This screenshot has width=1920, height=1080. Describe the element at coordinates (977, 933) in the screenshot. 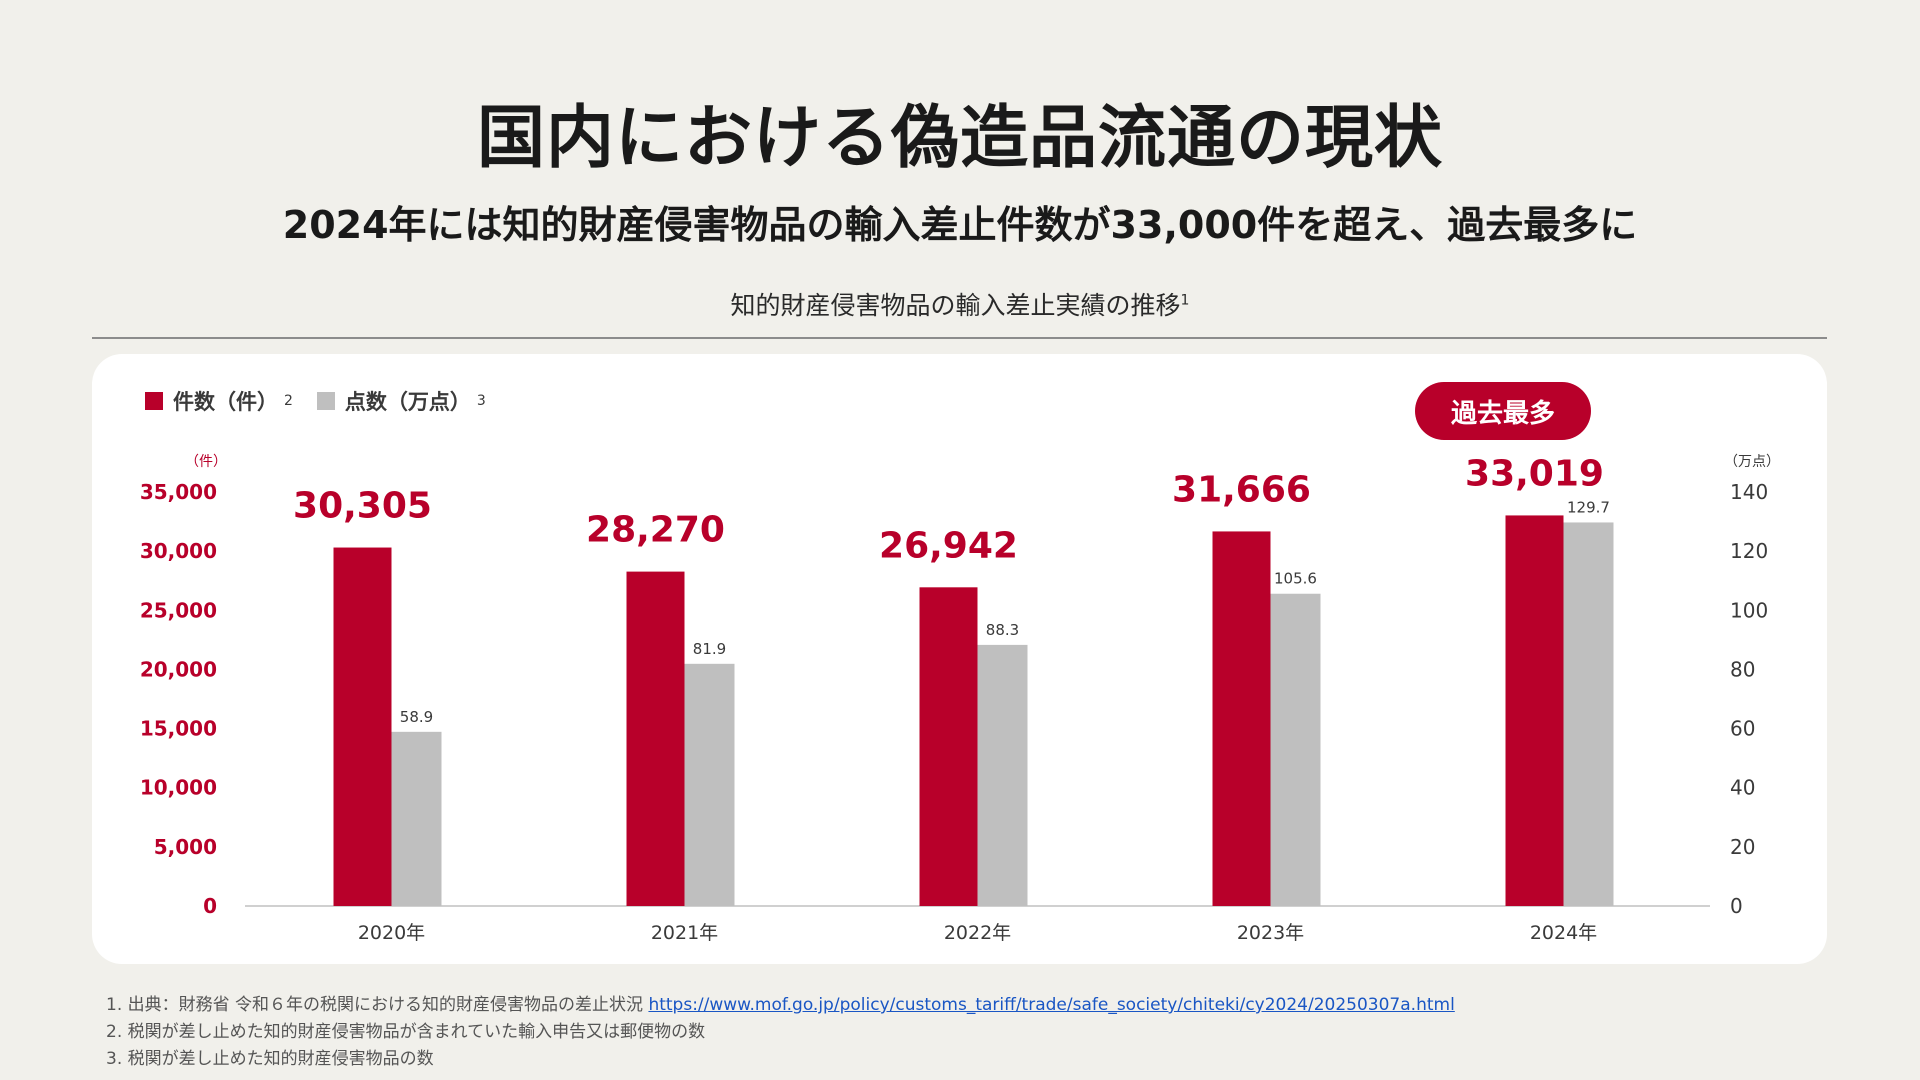

I see `x-axis-tick: 2022年` at that location.